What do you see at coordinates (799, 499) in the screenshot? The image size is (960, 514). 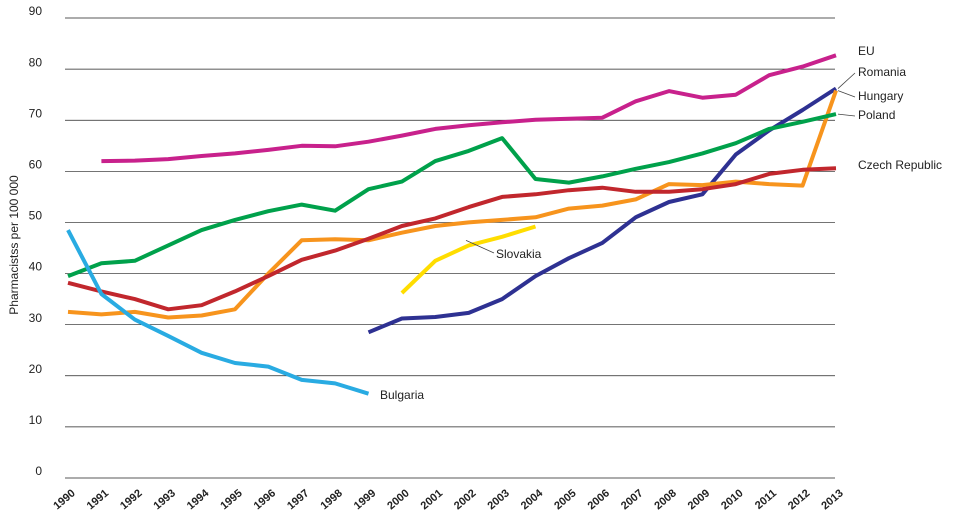 I see `x-tick-label: 2012` at bounding box center [799, 499].